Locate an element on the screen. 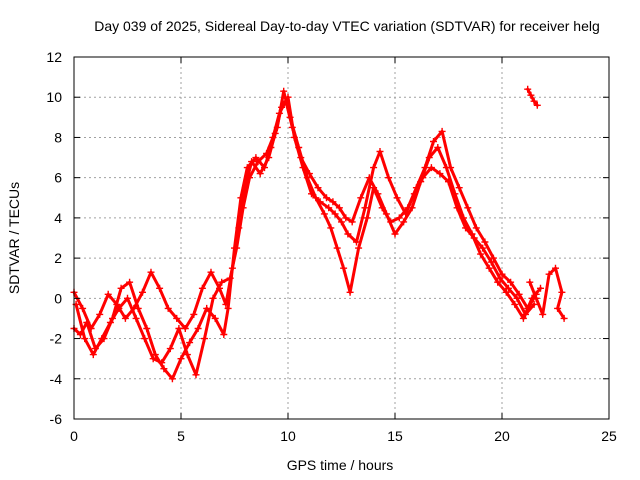  series-line is located at coordinates (532, 97).